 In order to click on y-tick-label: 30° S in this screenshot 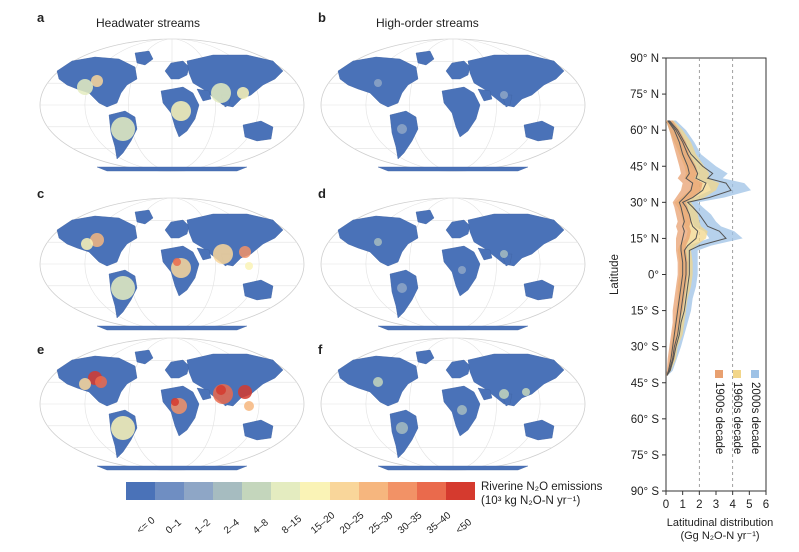, I will do `click(645, 348)`.